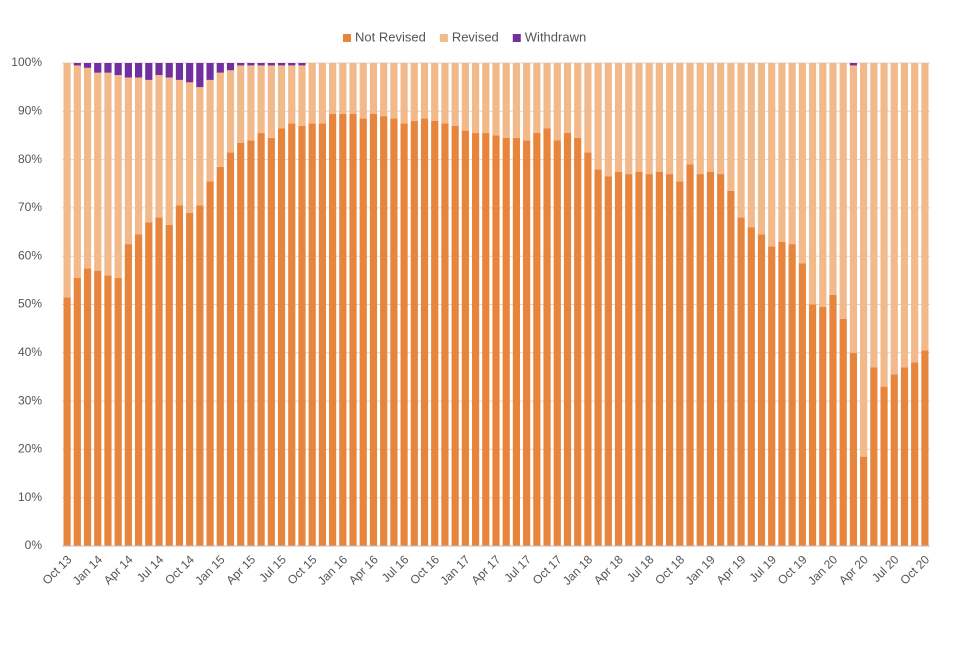  I want to click on y-tick-label: 30%, so click(30, 400).